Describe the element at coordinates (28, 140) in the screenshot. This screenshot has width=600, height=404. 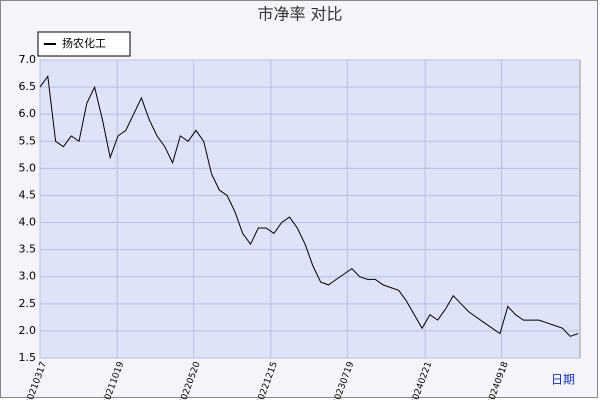
I see `y-tick-label: 5.5` at that location.